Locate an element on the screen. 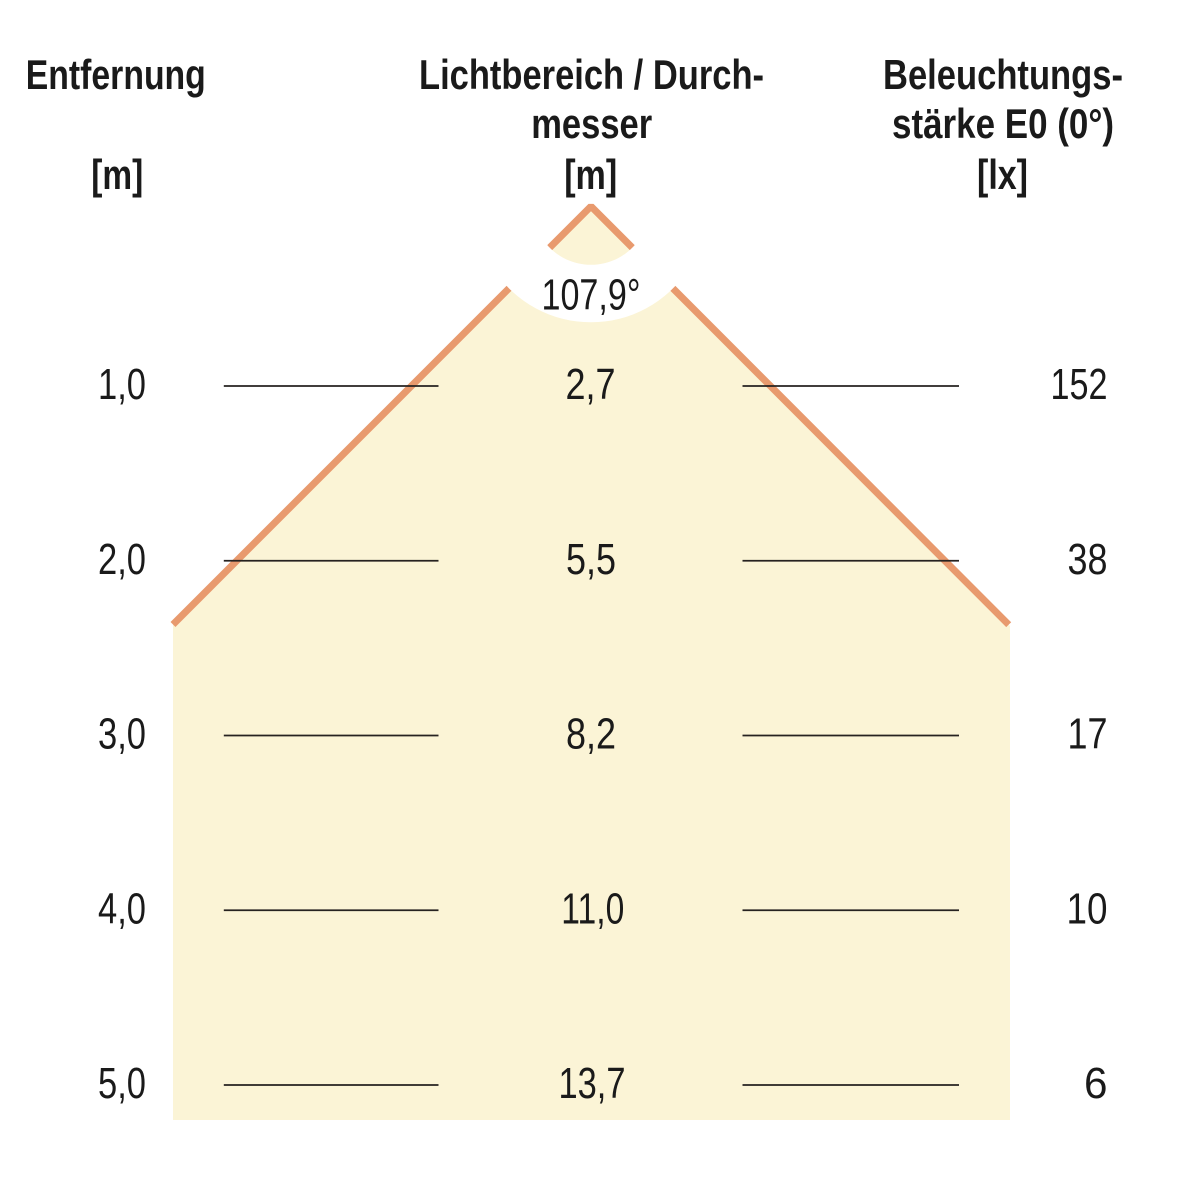  svg-text: 107,9° is located at coordinates (591, 296).